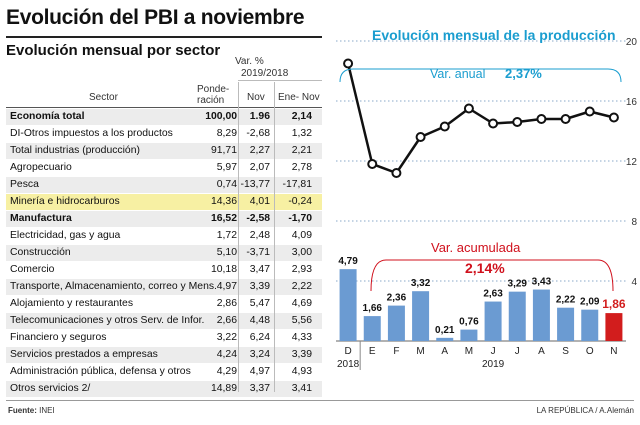 This screenshot has height=425, width=640. Describe the element at coordinates (297, 184) in the screenshot. I see `ene-nov-cell: -17,81` at that location.